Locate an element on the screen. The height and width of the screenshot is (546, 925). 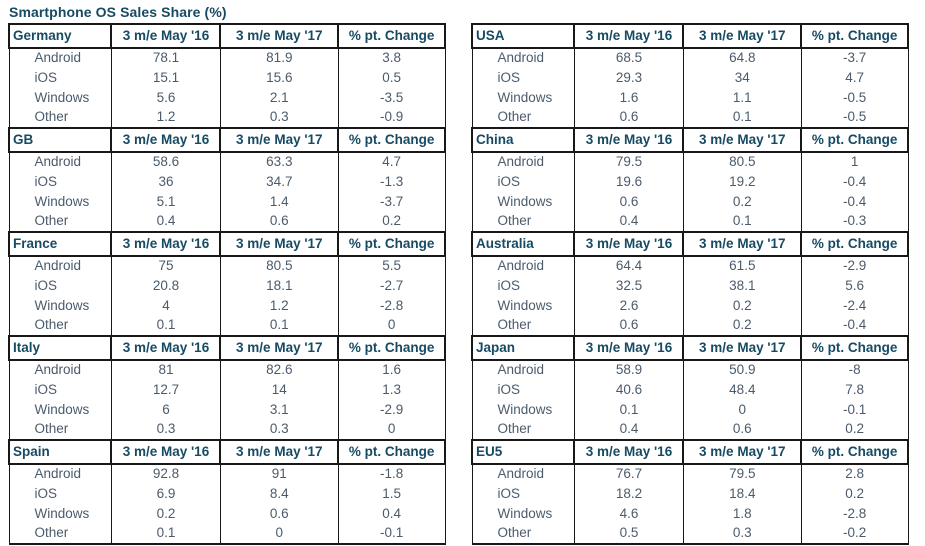
value-cell: 58.9 is located at coordinates (628, 370).